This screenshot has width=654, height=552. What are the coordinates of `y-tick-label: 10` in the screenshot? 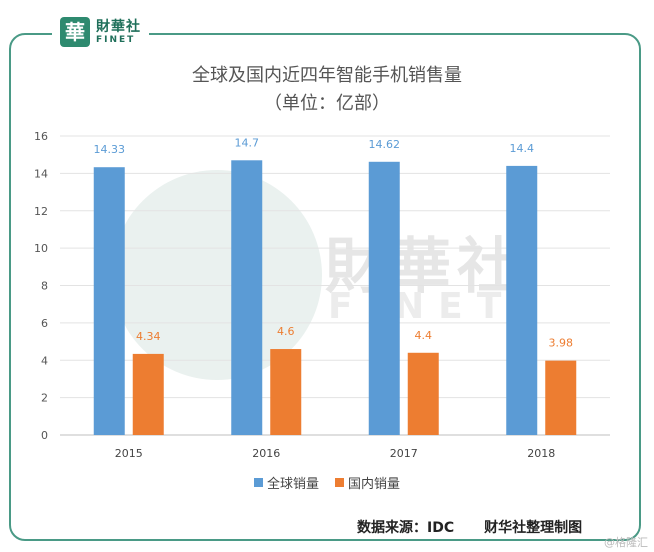 It's located at (41, 248).